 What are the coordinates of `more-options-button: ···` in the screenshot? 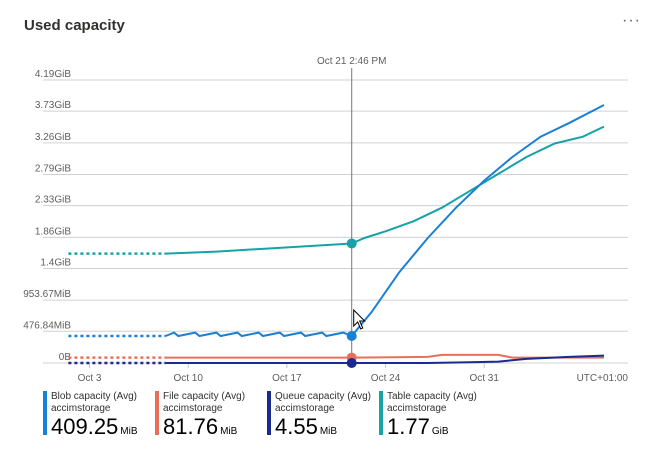 It's located at (631, 20).